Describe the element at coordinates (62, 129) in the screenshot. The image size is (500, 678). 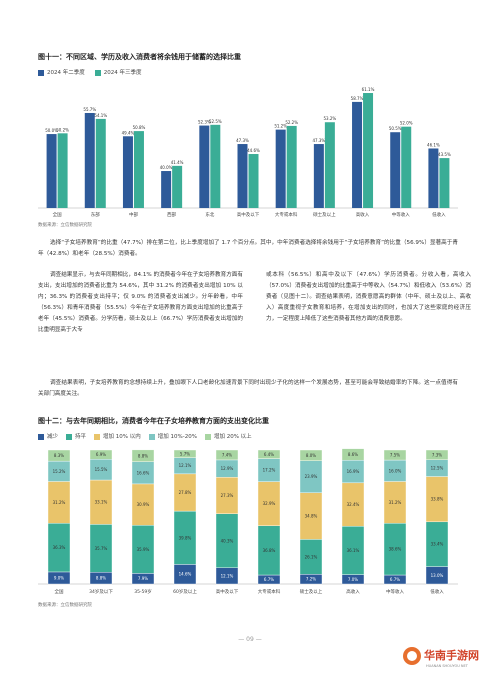
I see `bar-value-label: 50.2%` at that location.